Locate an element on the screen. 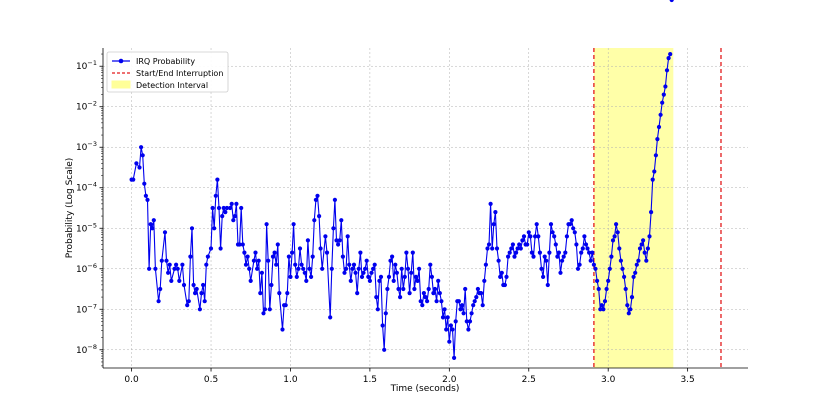  y-tick-label: 10−2 is located at coordinates (86, 106).